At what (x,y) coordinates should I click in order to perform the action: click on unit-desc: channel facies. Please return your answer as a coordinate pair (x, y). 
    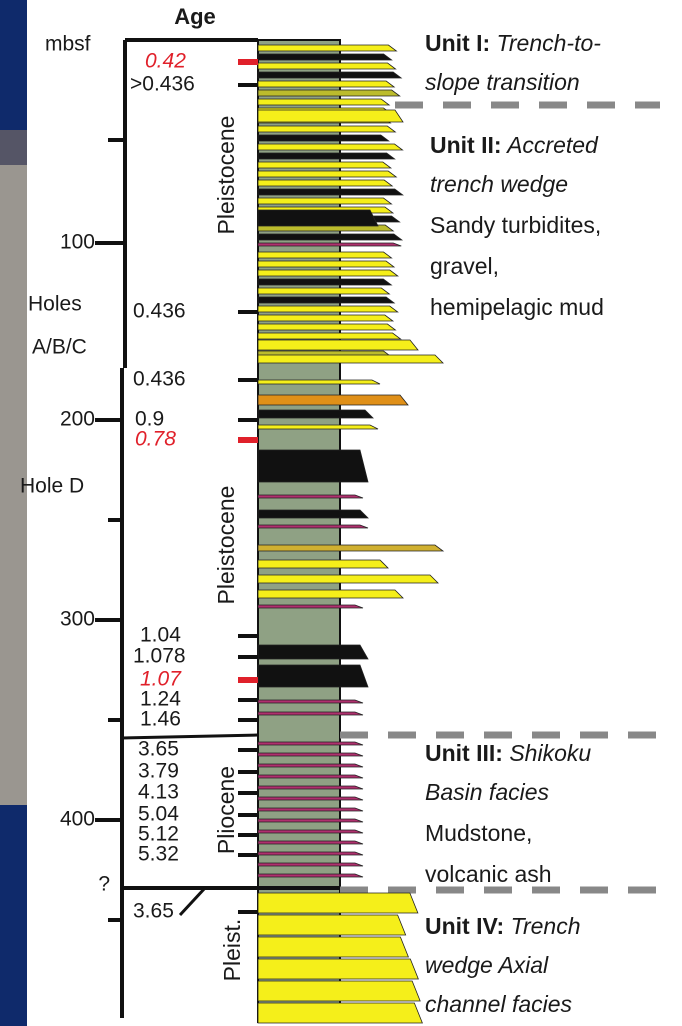
    Looking at the image, I should click on (499, 1004).